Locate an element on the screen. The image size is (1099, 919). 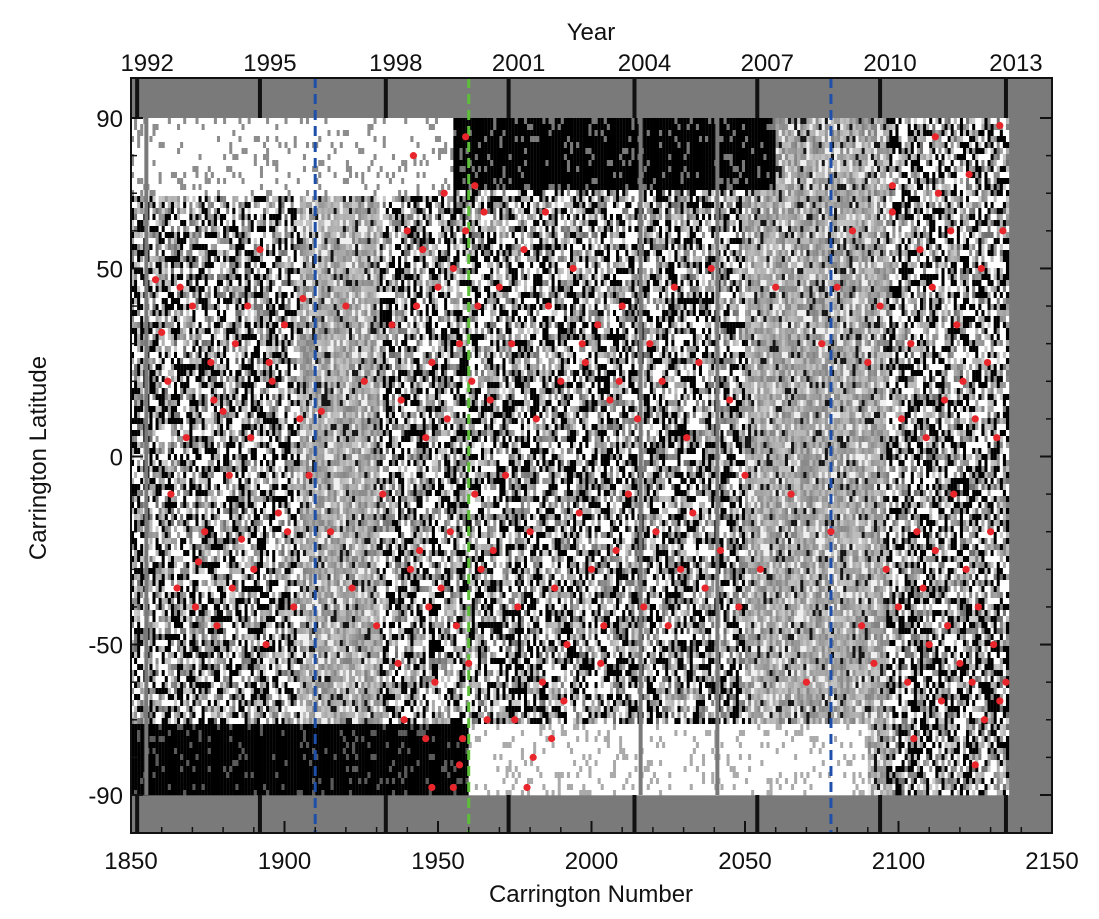
top-axis-label: Year is located at coordinates (591, 32).